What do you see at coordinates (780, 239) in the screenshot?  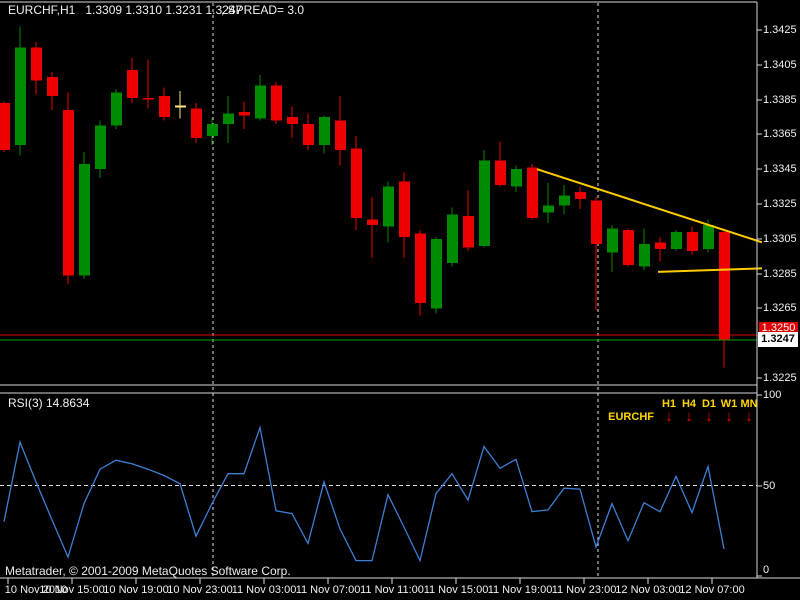 I see `price-axis-label: 1.3305` at bounding box center [780, 239].